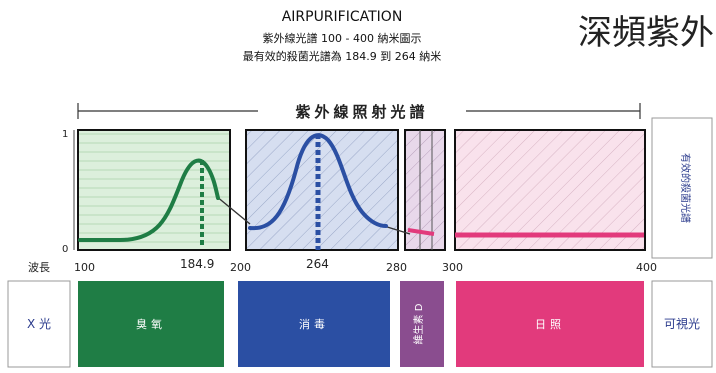 This screenshot has width=716, height=373. What do you see at coordinates (361, 112) in the screenshot?
I see `bracket-label: 紫外線照射光譜` at bounding box center [361, 112].